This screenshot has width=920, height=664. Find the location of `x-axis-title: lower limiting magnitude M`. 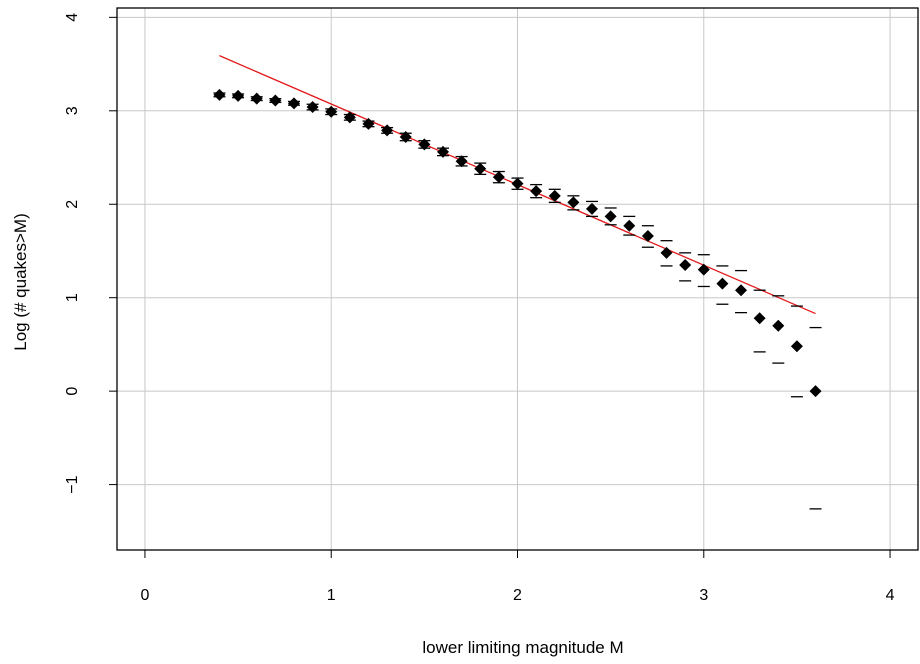

x-axis-title: lower limiting magnitude M is located at coordinates (522, 647).